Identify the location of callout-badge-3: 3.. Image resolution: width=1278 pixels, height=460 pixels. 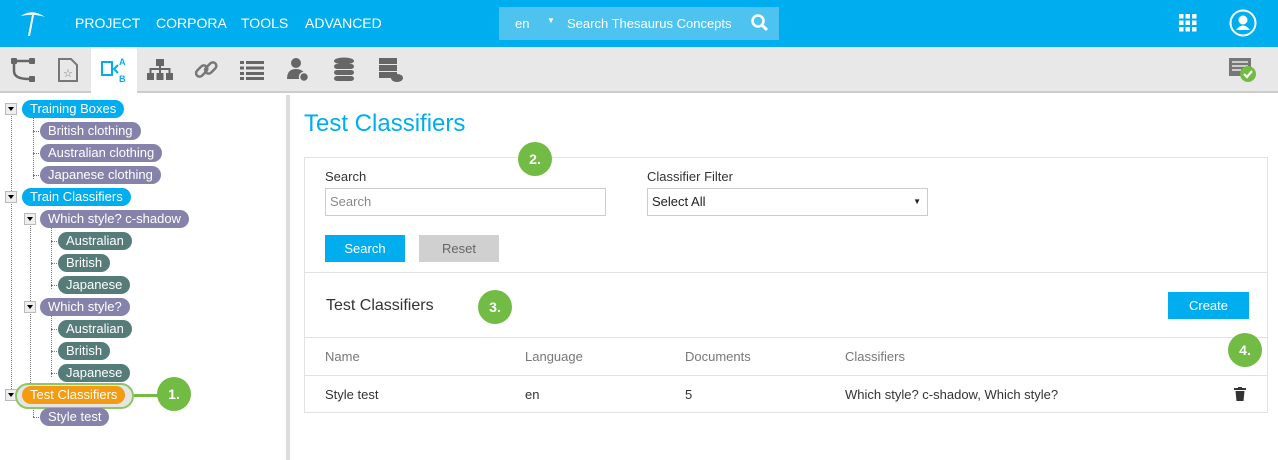
(495, 307).